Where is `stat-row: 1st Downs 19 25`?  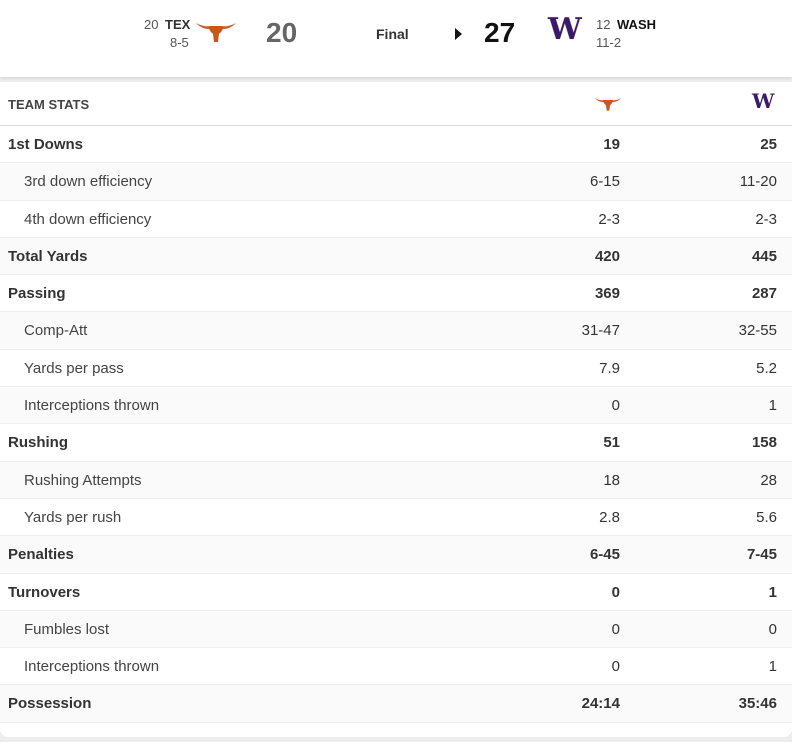
stat-row: 1st Downs 19 25 is located at coordinates (396, 145).